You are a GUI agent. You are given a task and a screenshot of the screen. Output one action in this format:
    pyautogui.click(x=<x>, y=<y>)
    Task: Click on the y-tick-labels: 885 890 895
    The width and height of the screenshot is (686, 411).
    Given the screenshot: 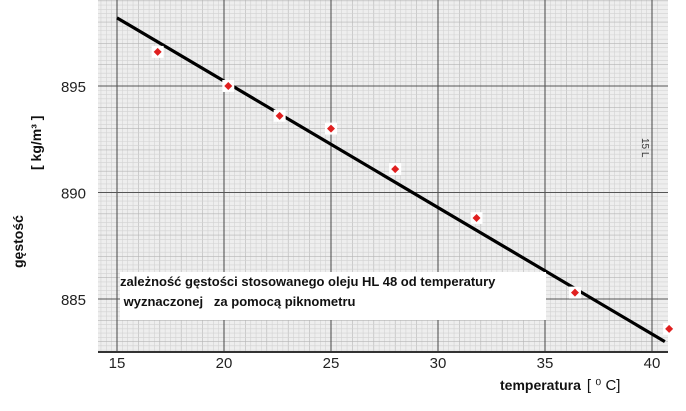 What is the action you would take?
    pyautogui.click(x=73, y=194)
    